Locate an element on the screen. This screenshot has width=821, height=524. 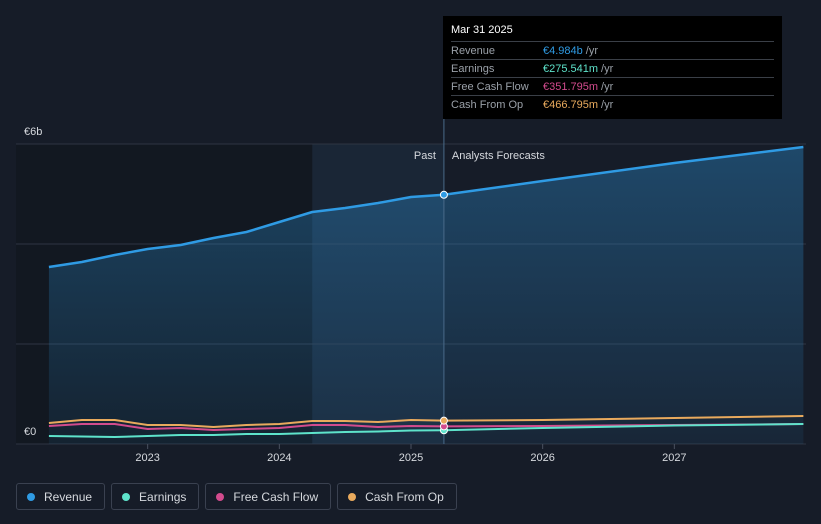
tooltip-value: €4.984b is located at coordinates (563, 50).